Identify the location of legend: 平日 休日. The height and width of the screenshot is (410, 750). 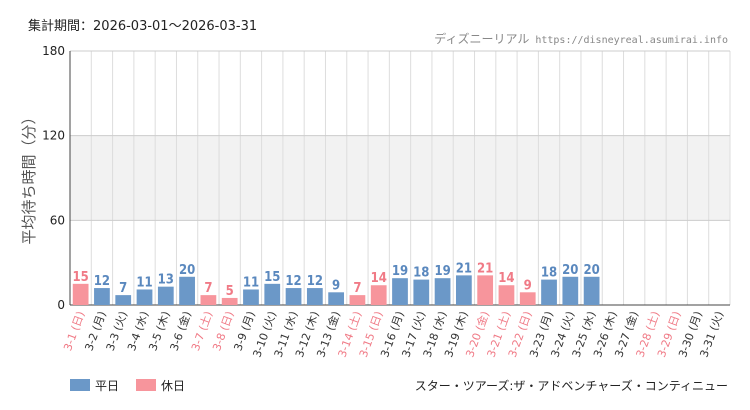
(127, 386).